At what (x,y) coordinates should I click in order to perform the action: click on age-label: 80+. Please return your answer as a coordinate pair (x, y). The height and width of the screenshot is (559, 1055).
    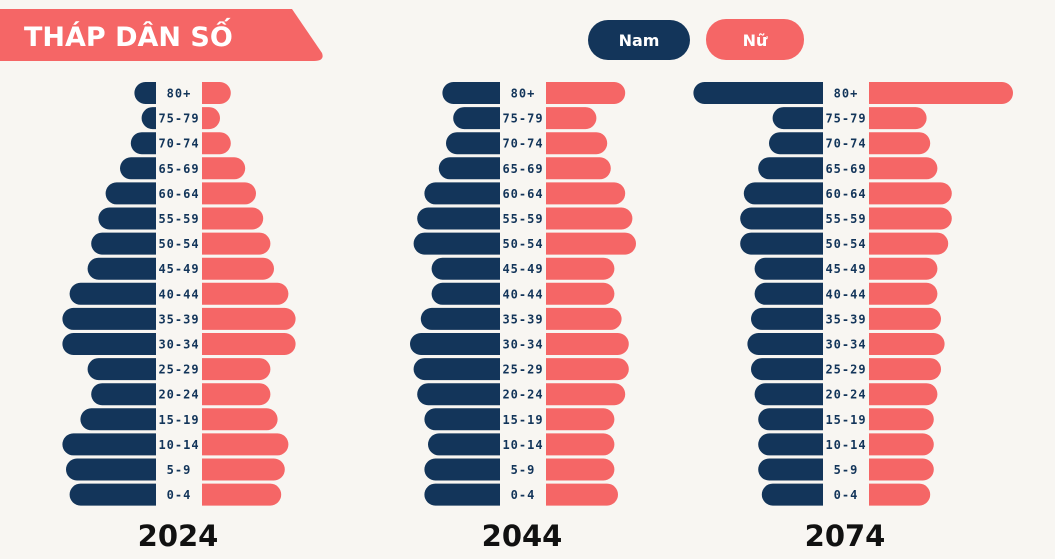
    Looking at the image, I should click on (846, 94).